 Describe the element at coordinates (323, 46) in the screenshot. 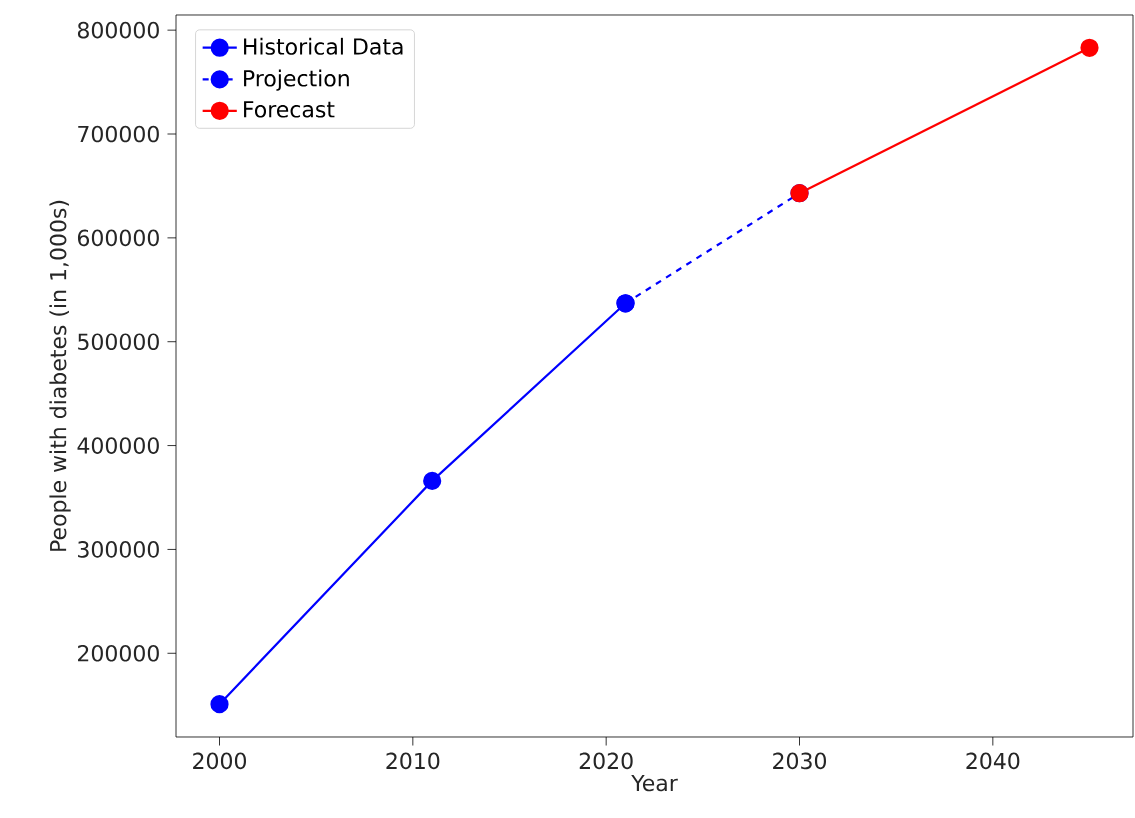

I see `legend-label: Historical Data` at that location.